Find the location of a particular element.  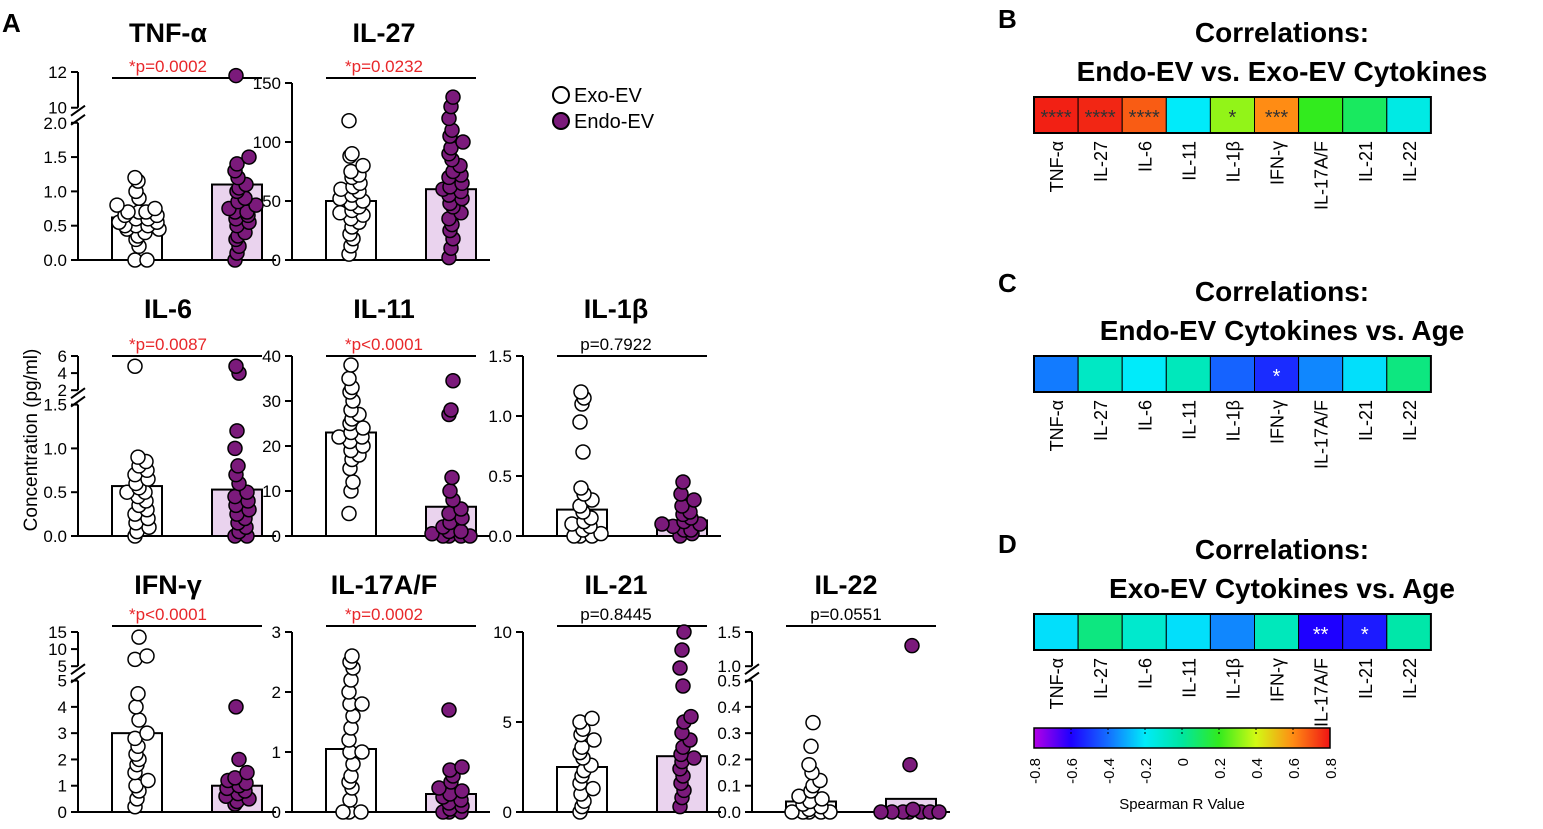

y-tick-label: 3 is located at coordinates (62, 733).